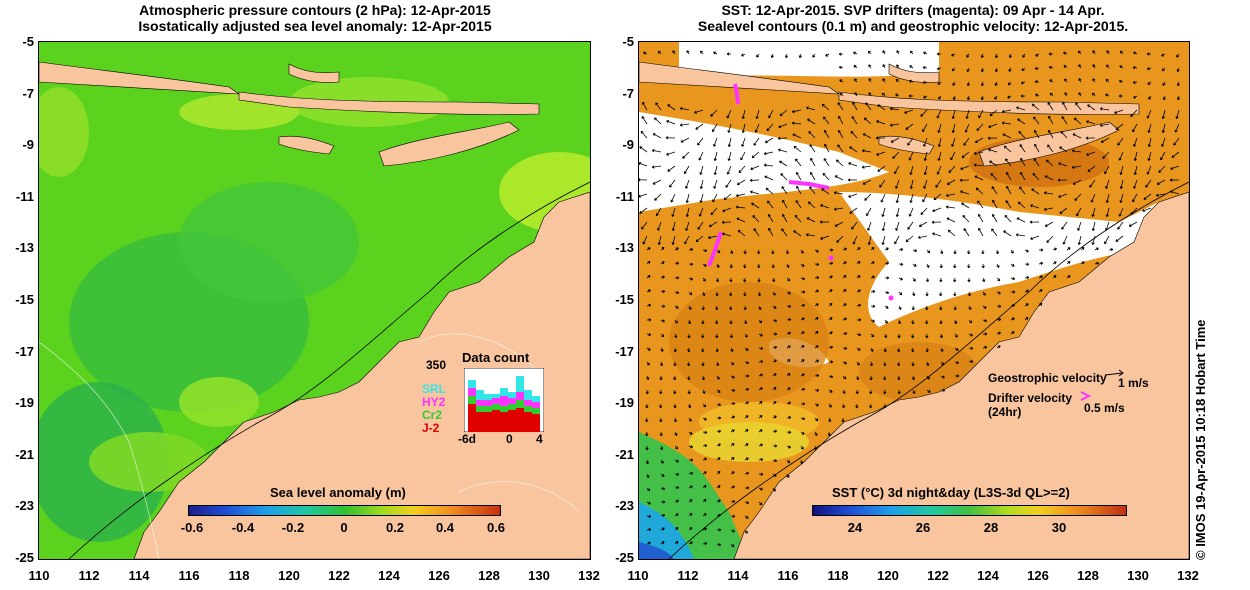 The height and width of the screenshot is (590, 1250). I want to click on data-count-x-end: 4, so click(539, 439).